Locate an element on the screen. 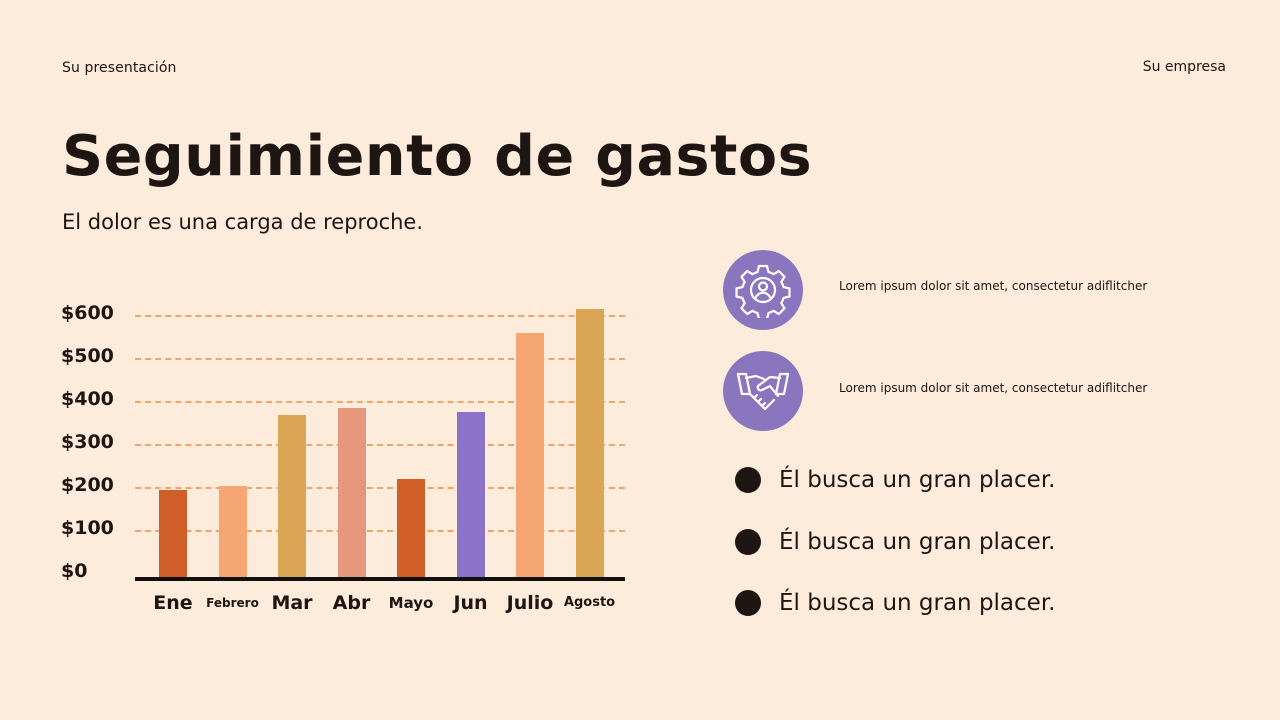 The height and width of the screenshot is (720, 1280). gear-user-icon is located at coordinates (763, 291).